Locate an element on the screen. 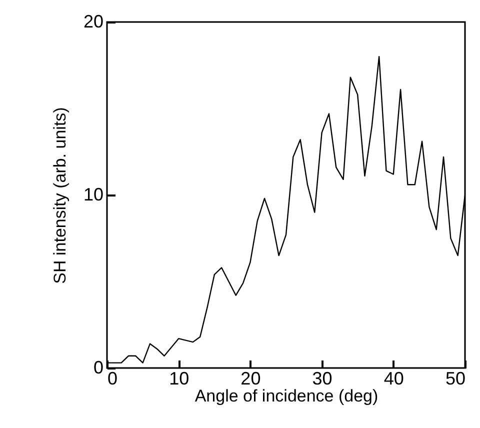 The image size is (480, 428). y-tick-label: 20 is located at coordinates (93, 22).